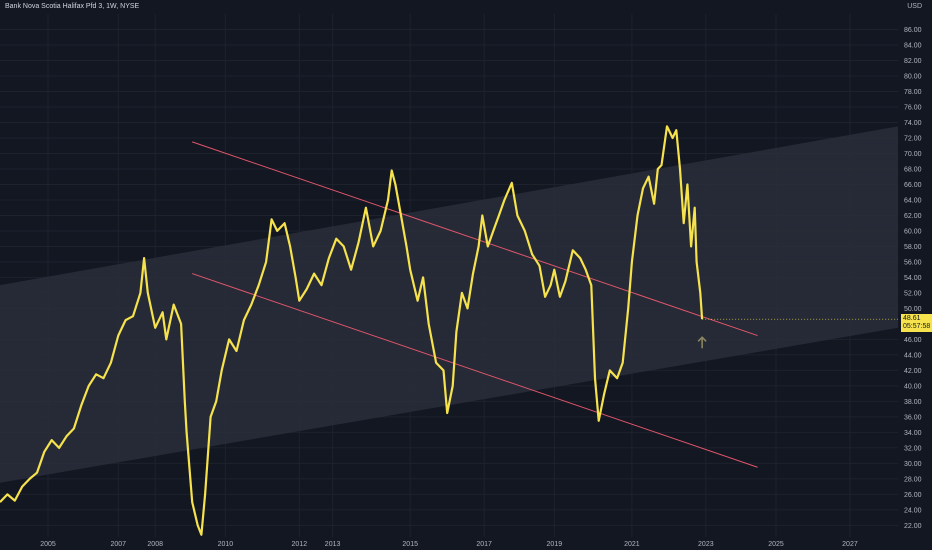 This screenshot has width=932, height=550. I want to click on y-tick-label: 26.00, so click(913, 495).